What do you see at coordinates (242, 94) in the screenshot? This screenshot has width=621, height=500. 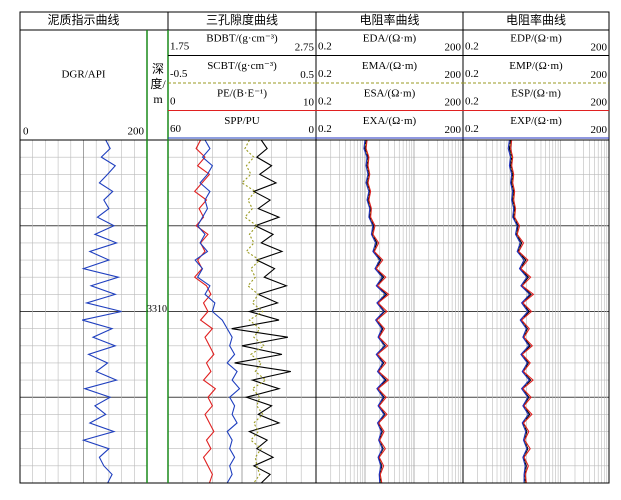 I see `curve-name: PE/(B·E⁻¹)` at bounding box center [242, 94].